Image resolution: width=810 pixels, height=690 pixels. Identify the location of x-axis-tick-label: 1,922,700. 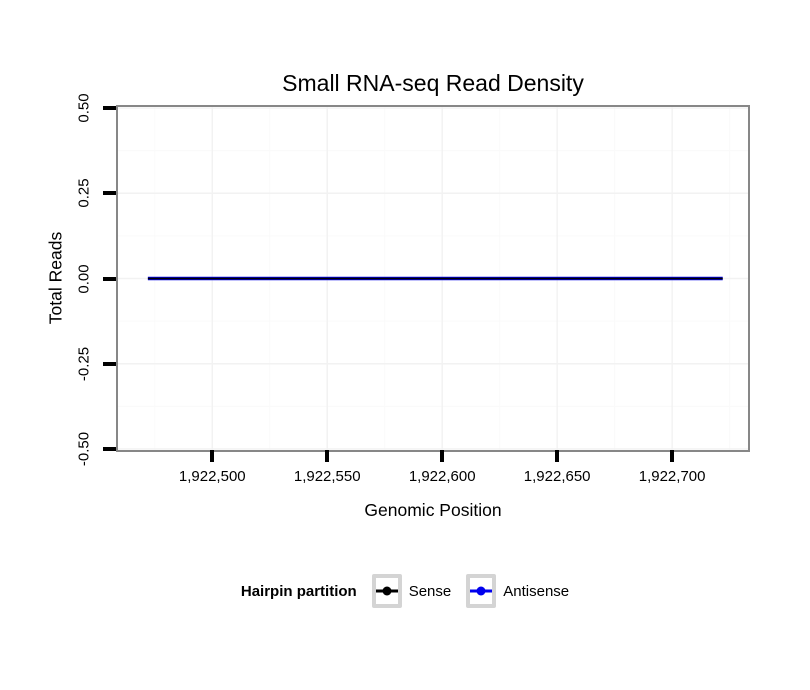
(672, 476).